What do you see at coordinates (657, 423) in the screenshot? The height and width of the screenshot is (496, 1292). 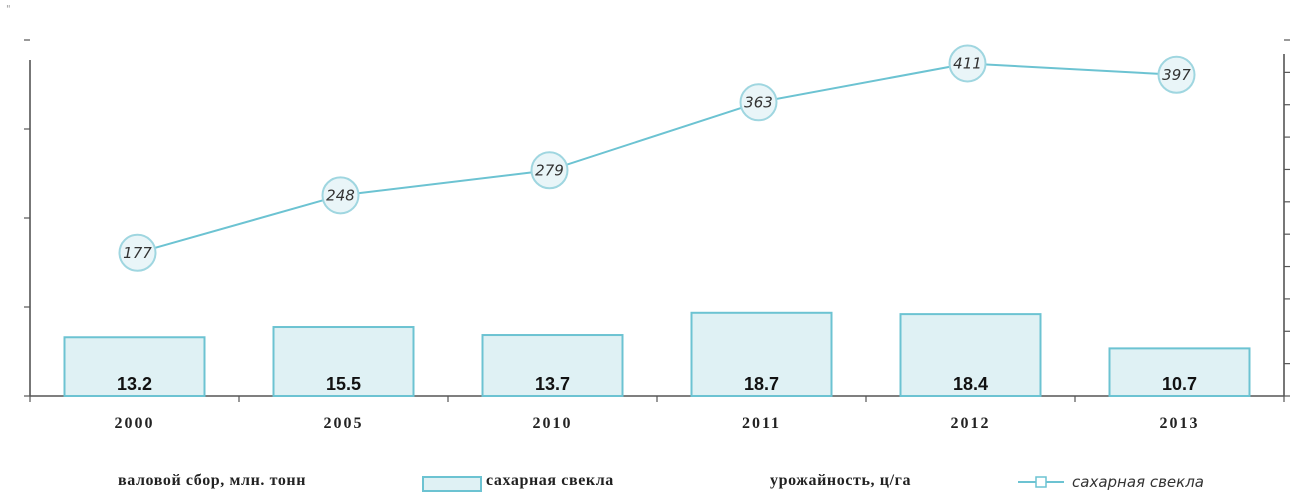 I see `category-tick-labels: 2000 2005 2010 2011 2012 2013` at bounding box center [657, 423].